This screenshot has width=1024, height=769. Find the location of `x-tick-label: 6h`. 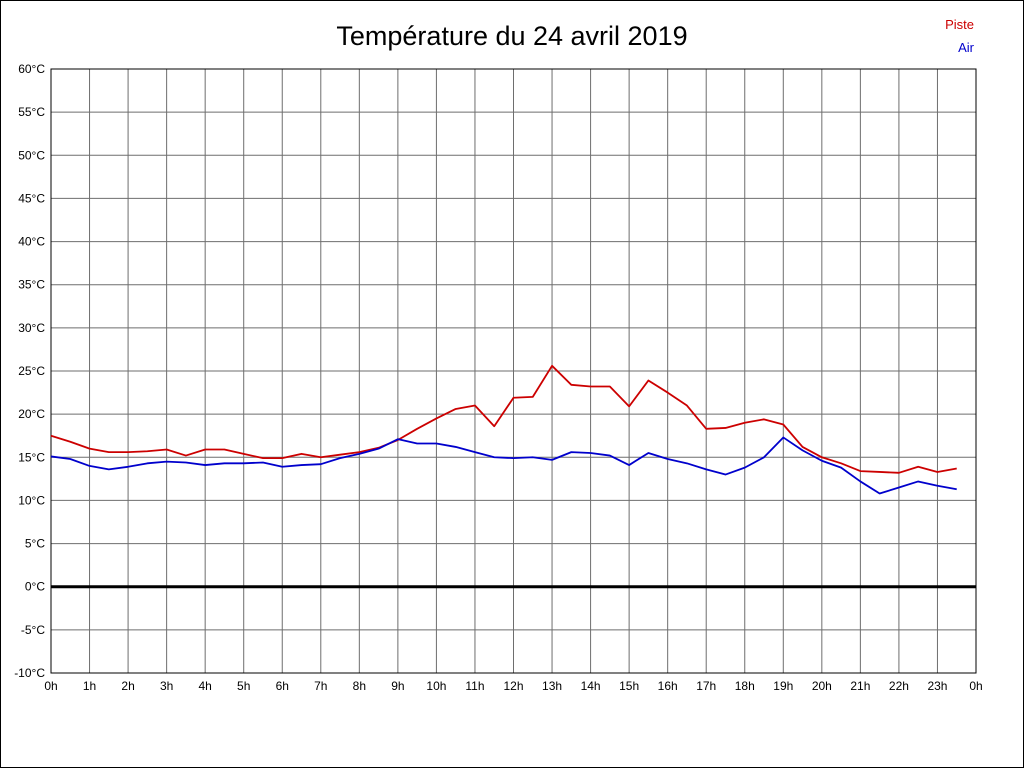

x-tick-label: 6h is located at coordinates (282, 686).